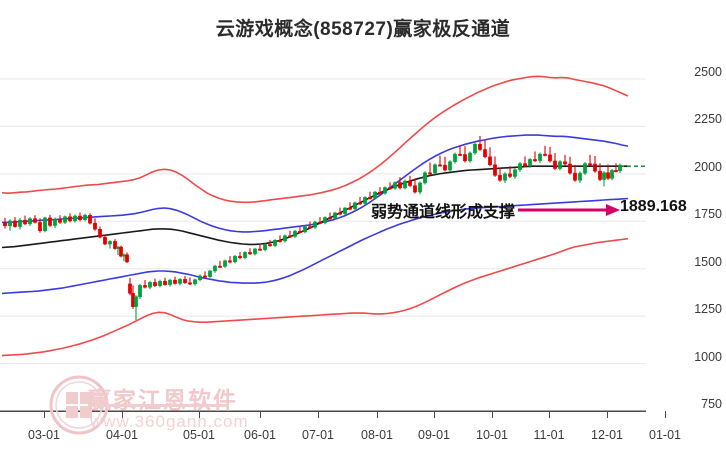 The image size is (726, 450). Describe the element at coordinates (569, 210) in the screenshot. I see `annotation-arrow-icon` at that location.